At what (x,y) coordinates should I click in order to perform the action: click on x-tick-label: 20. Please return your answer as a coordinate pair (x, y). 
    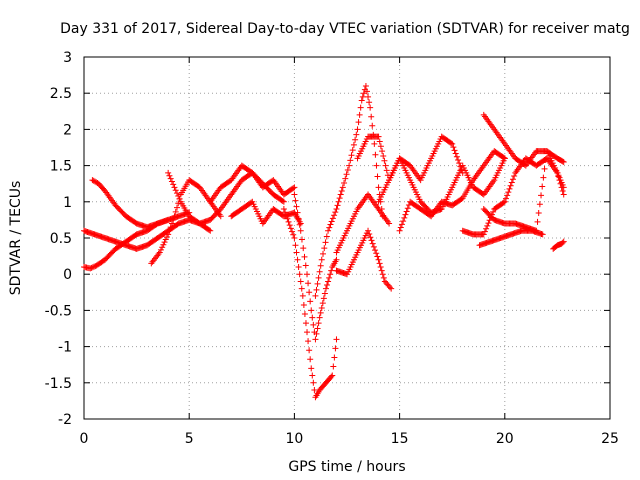
    Looking at the image, I should click on (505, 439).